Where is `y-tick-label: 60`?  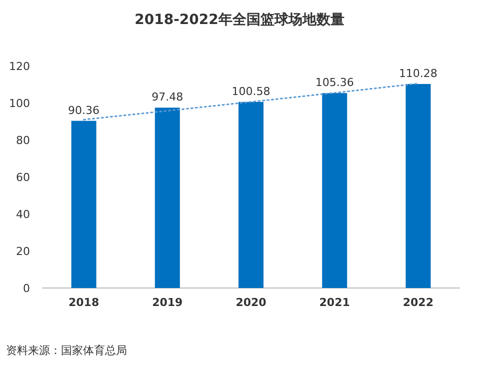 y-tick-label: 60 is located at coordinates (23, 177).